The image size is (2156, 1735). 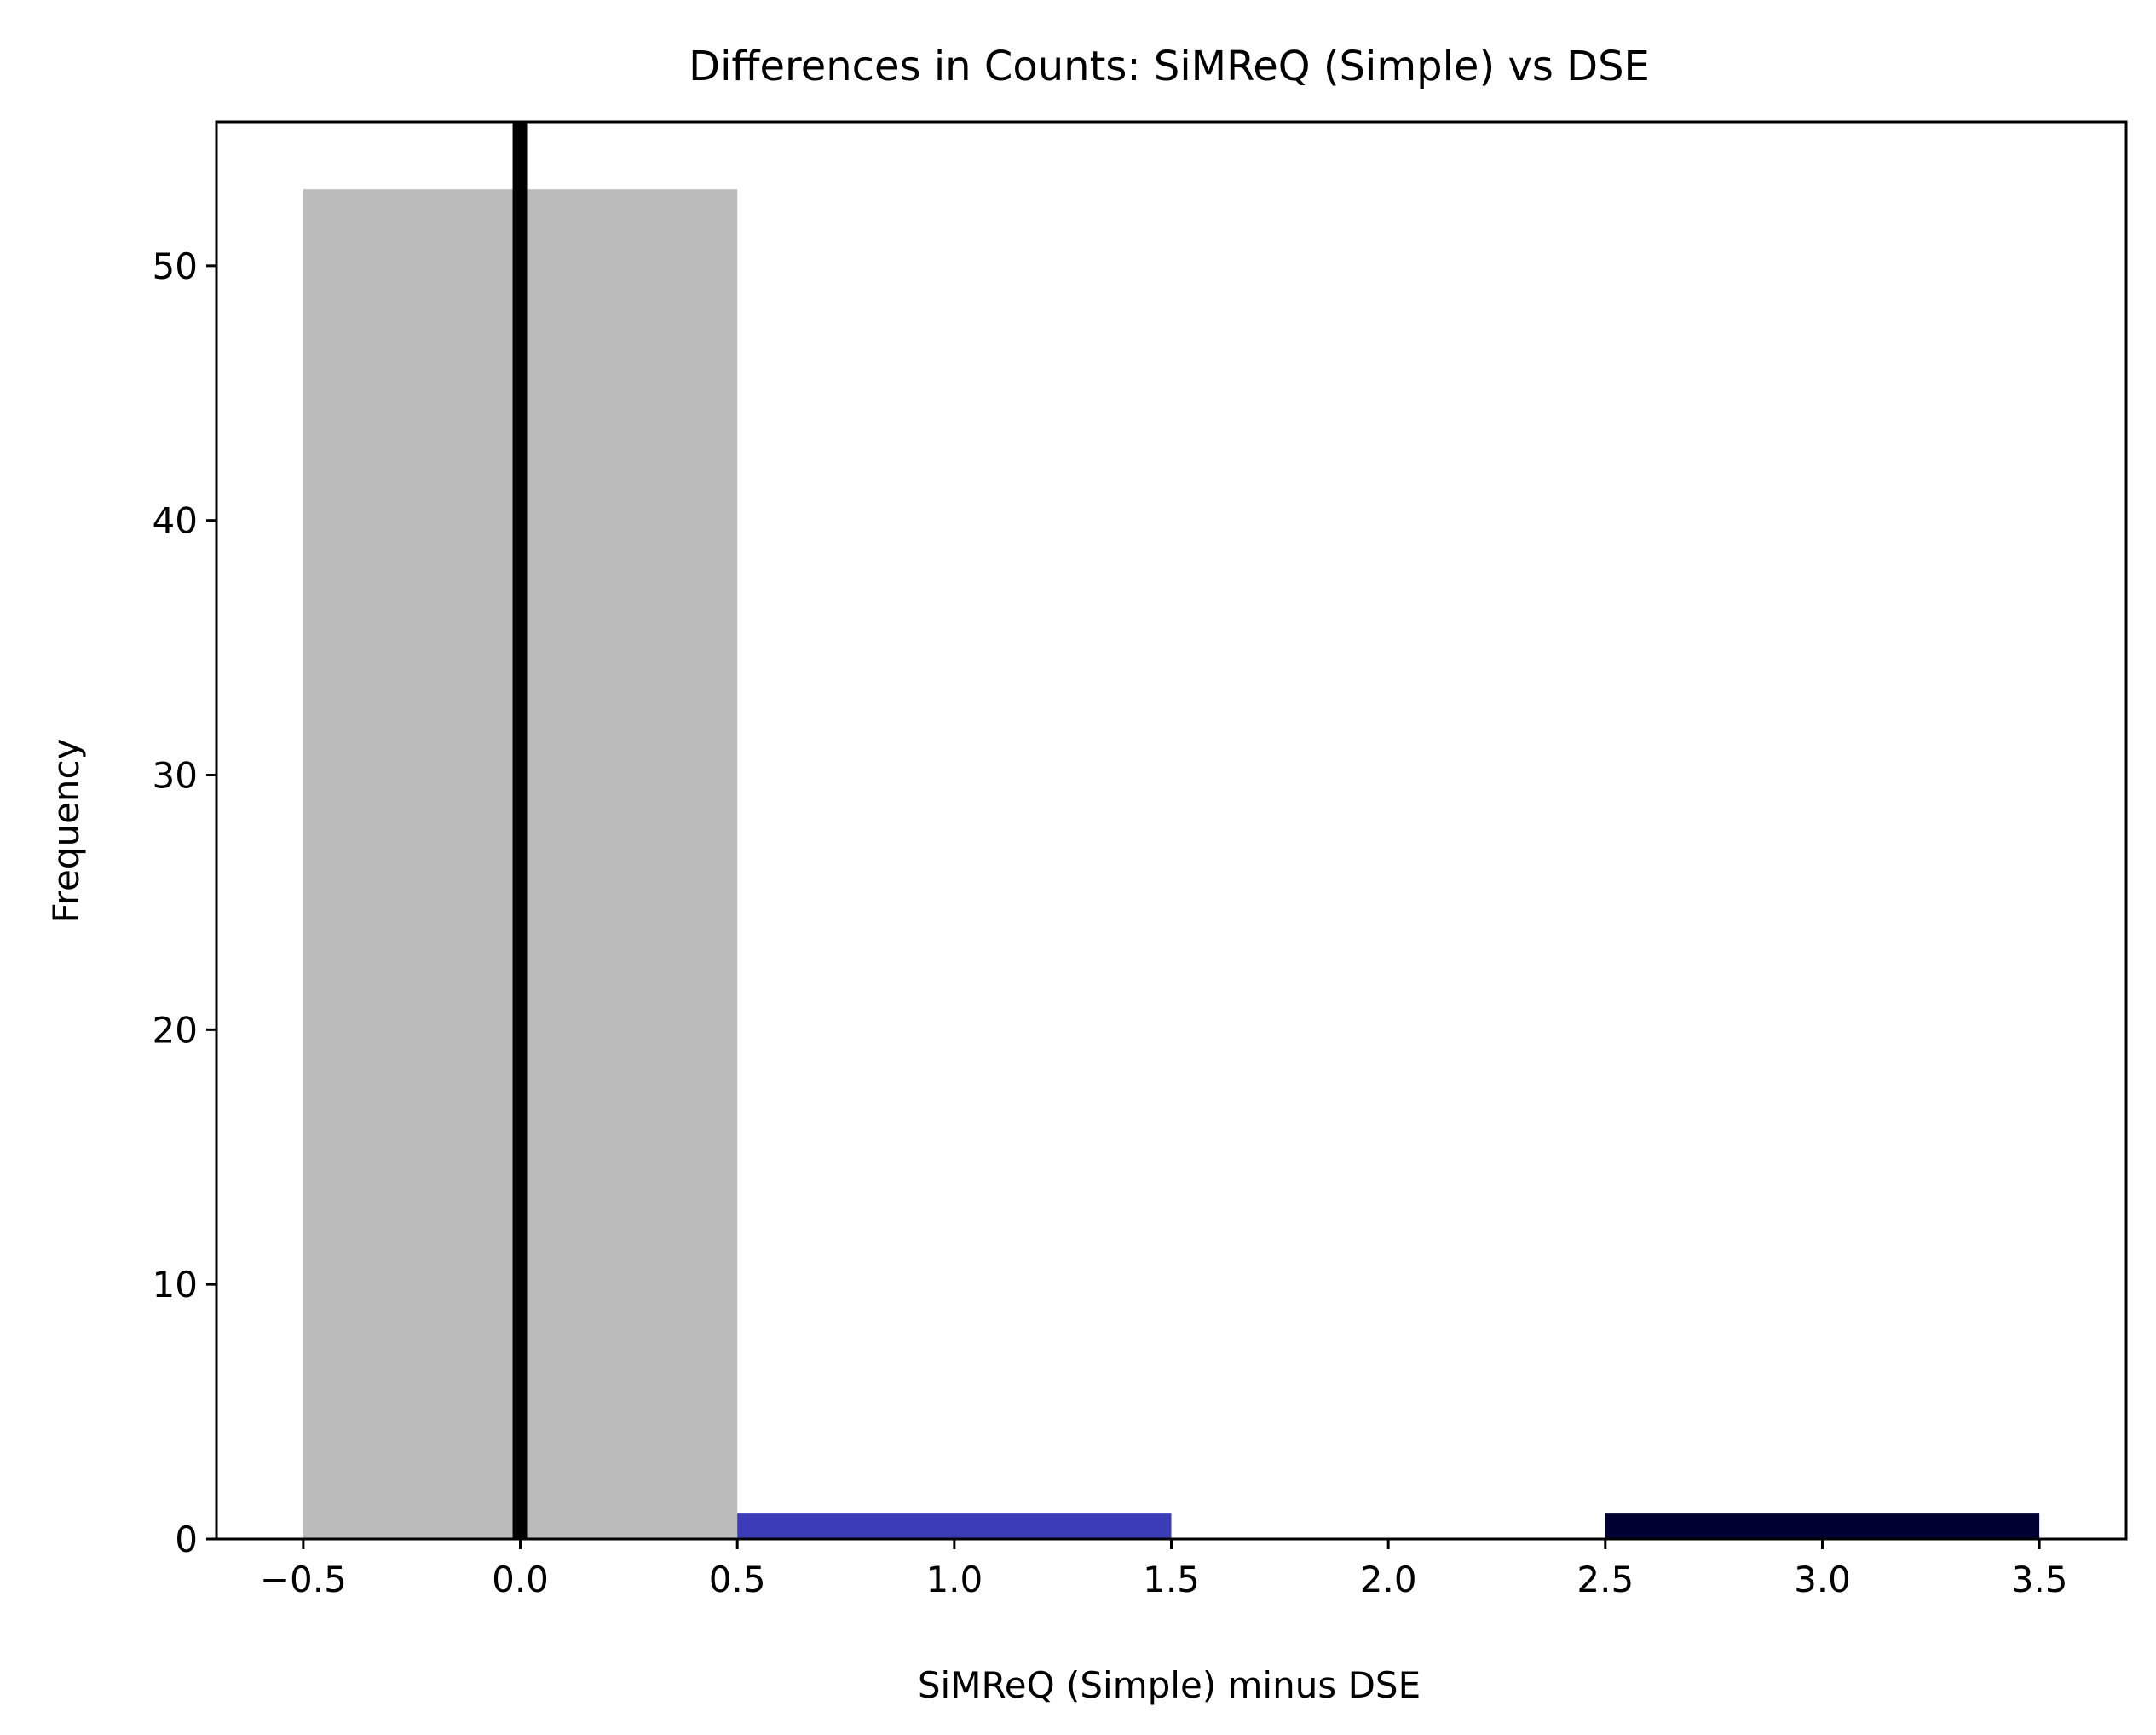 I want to click on x-tick-label: 1.5, so click(x=1171, y=1579).